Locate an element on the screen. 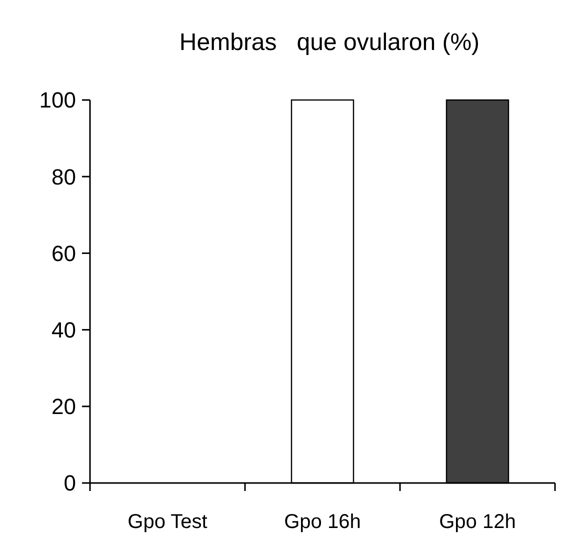  y-tick-label: 80 is located at coordinates (64, 177).